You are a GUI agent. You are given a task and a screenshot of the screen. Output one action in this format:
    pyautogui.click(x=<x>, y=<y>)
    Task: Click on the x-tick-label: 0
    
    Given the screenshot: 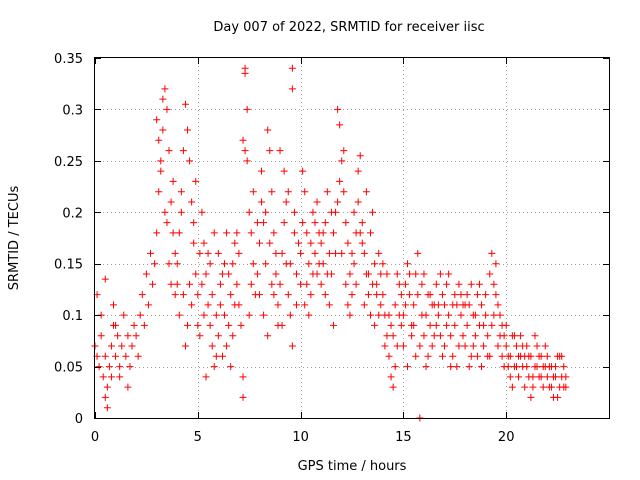 What is the action you would take?
    pyautogui.click(x=95, y=437)
    